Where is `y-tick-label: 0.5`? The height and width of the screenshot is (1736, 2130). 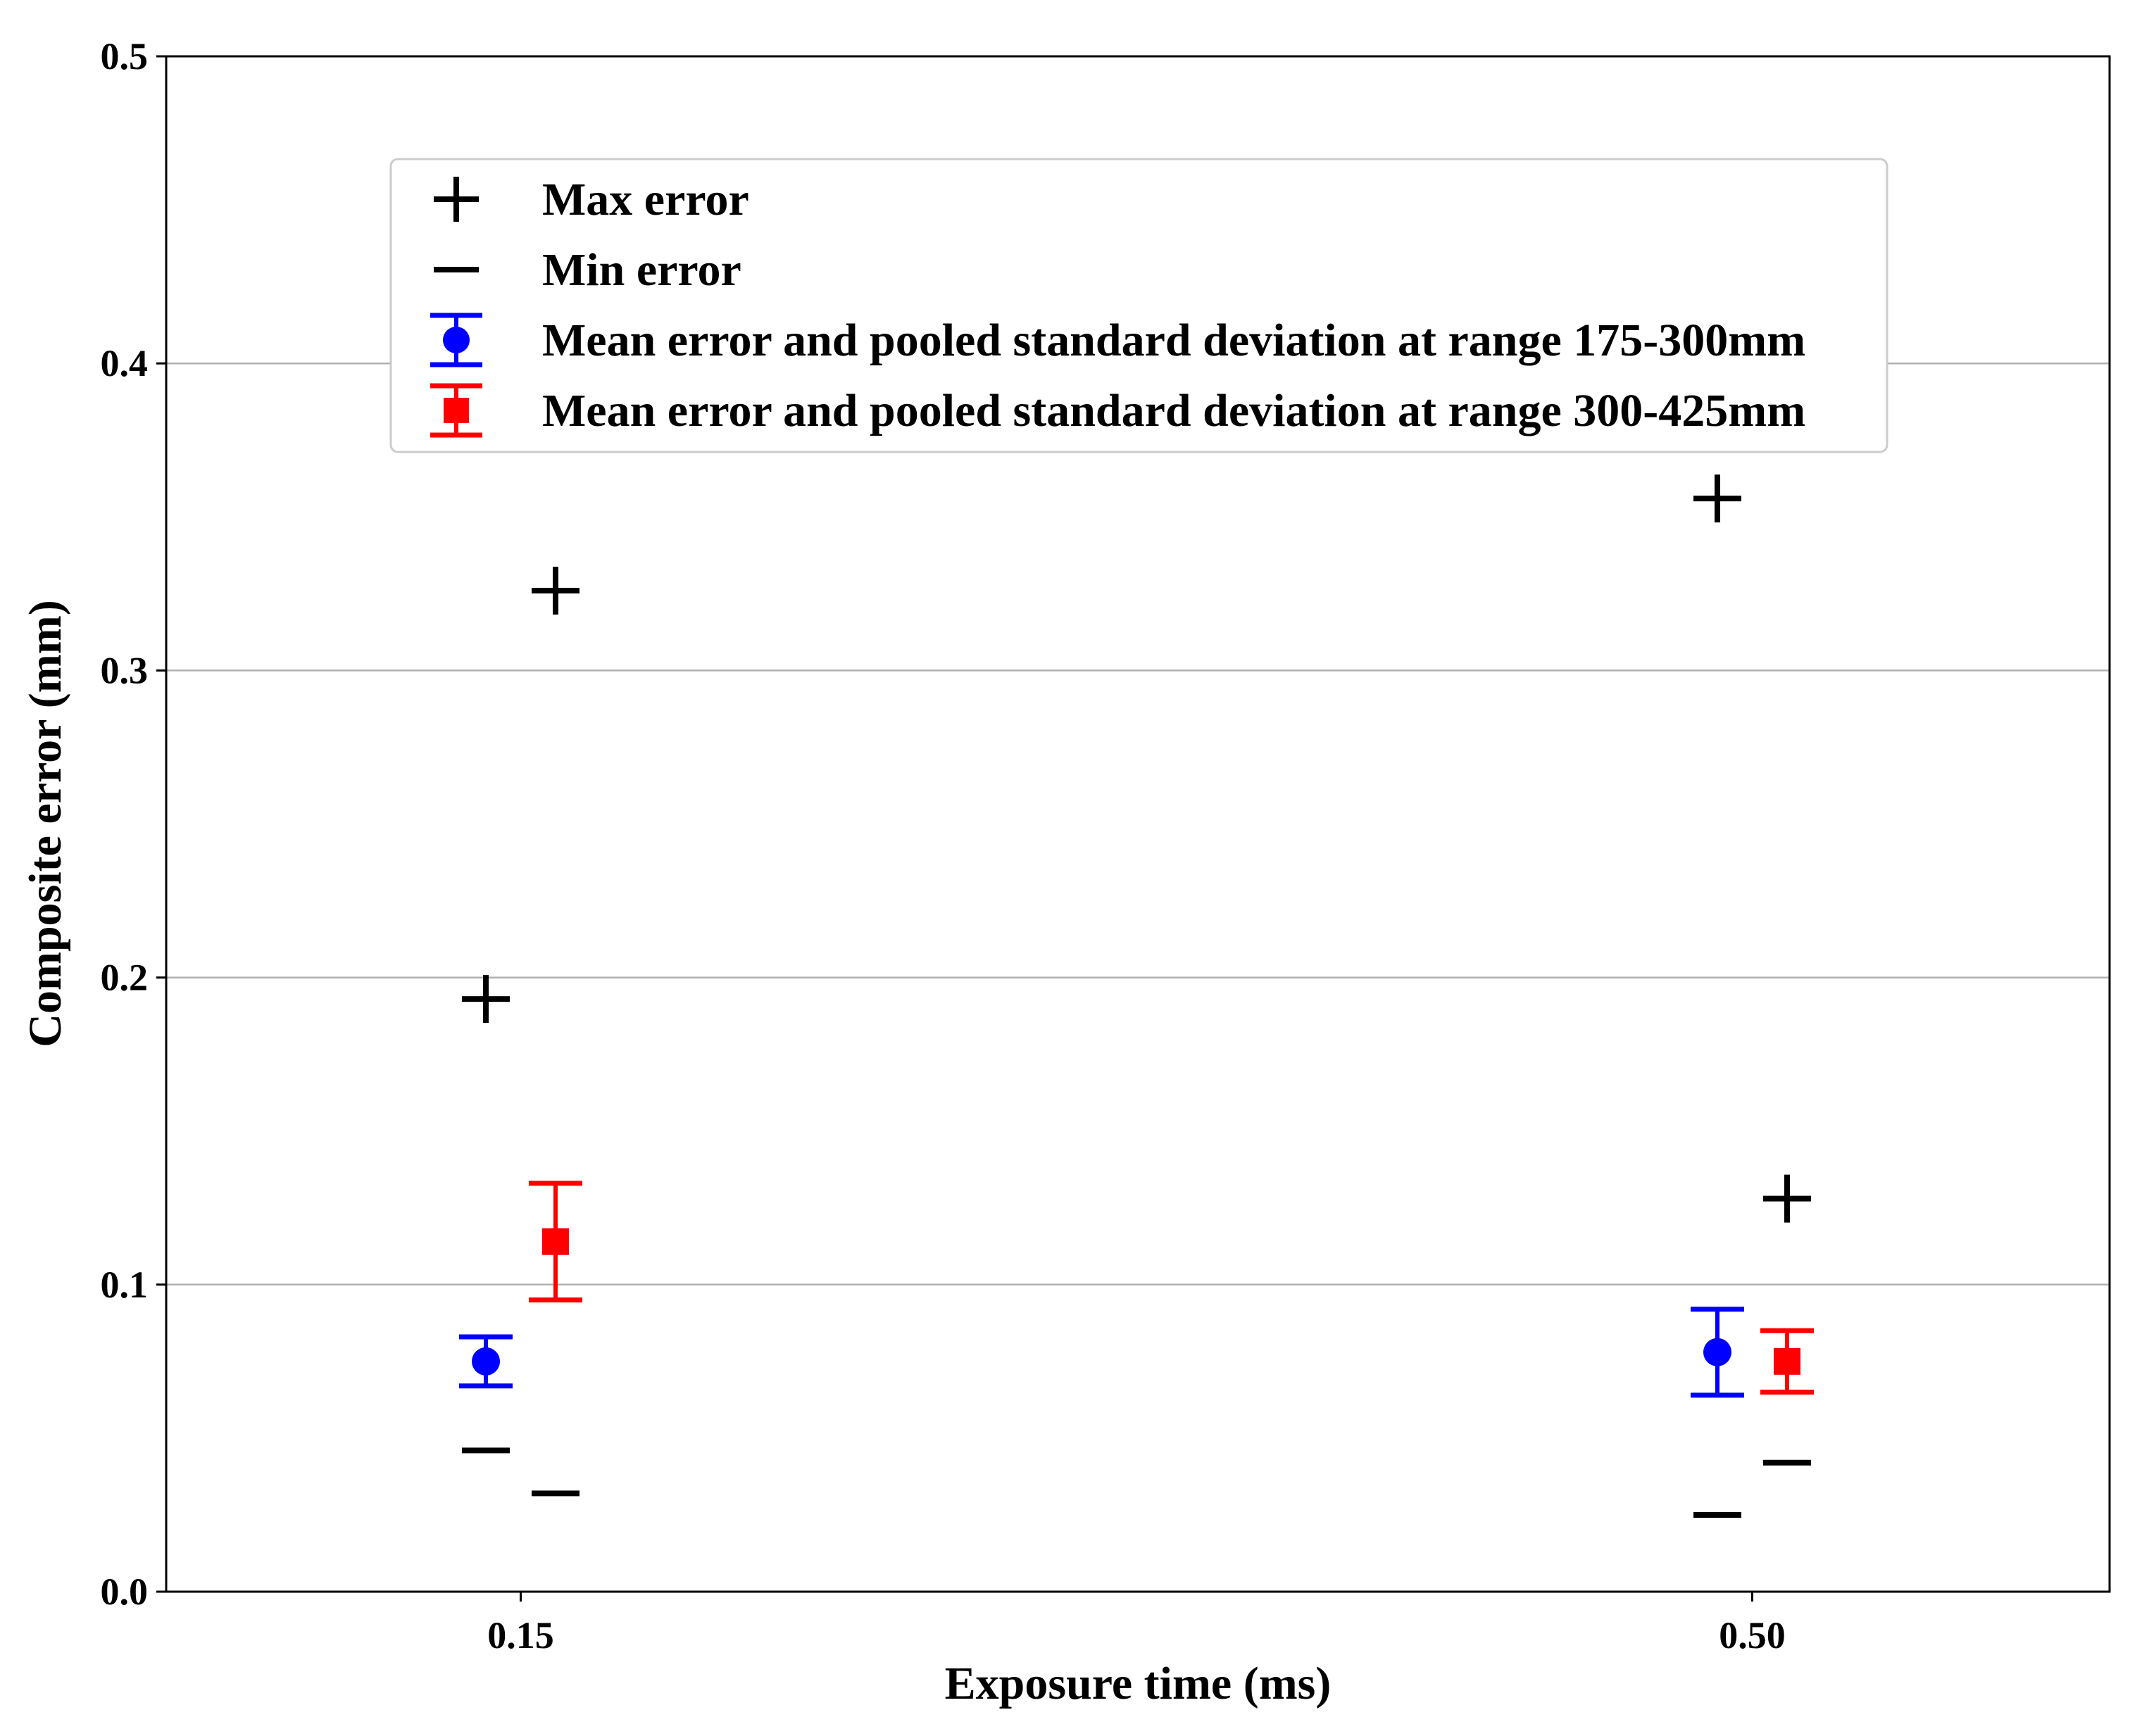
y-tick-label: 0.5 is located at coordinates (125, 56).